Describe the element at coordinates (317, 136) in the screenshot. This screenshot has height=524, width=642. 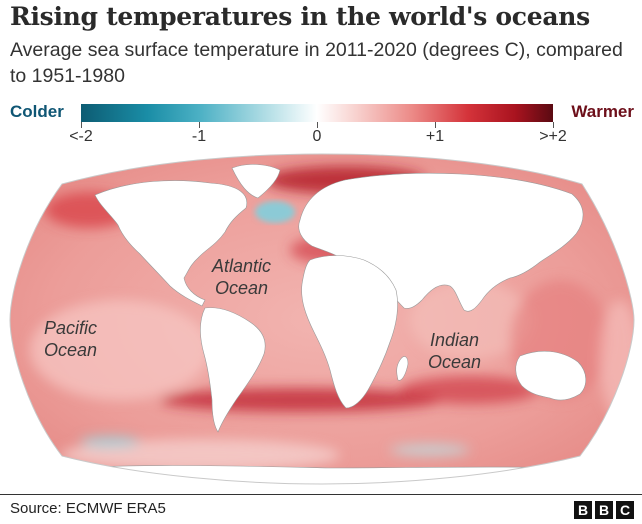
I see `legend-tick-label: 0` at that location.